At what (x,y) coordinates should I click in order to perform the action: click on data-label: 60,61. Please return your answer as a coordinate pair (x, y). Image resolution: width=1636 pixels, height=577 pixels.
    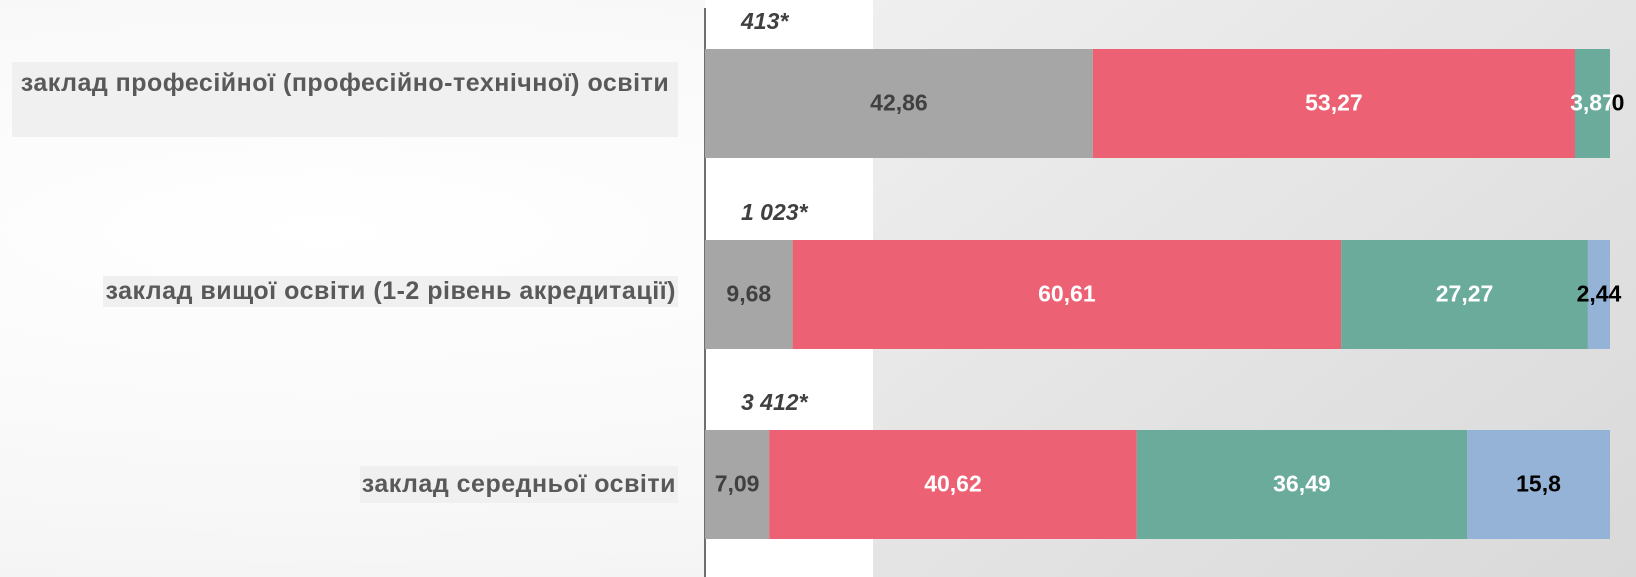
    Looking at the image, I should click on (1067, 294).